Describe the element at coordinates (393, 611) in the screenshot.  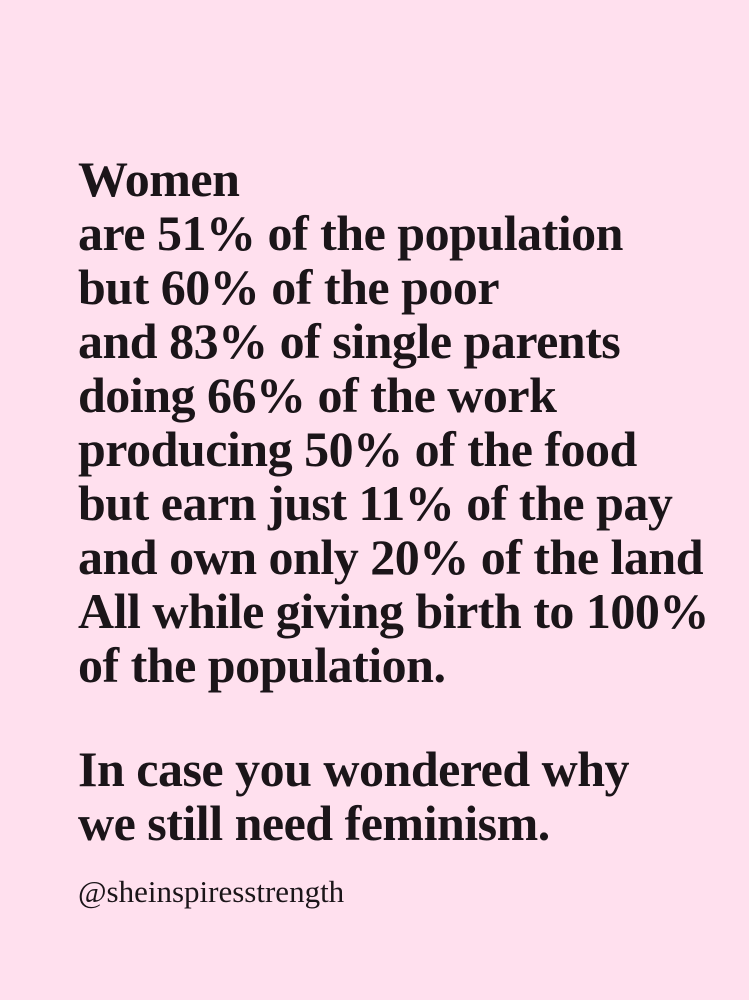
I see `quote-line: All while giving birth to 100%` at that location.